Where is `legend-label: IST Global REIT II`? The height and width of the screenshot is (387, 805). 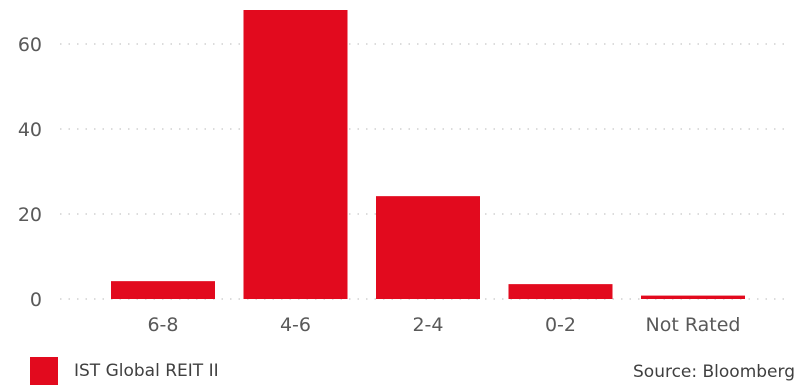 legend-label: IST Global REIT II is located at coordinates (146, 371).